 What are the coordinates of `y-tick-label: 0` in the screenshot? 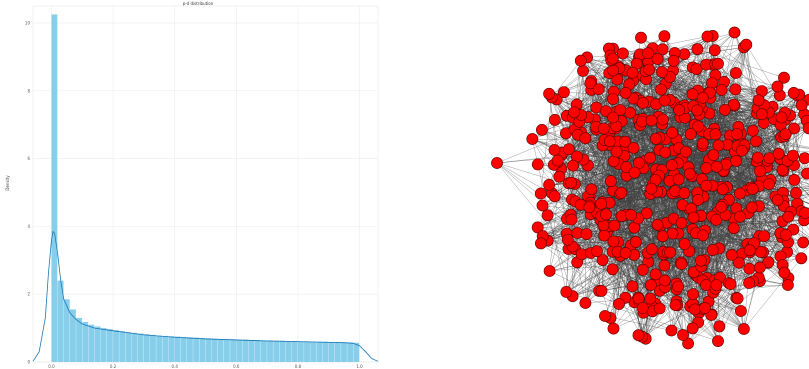 It's located at (28, 362).